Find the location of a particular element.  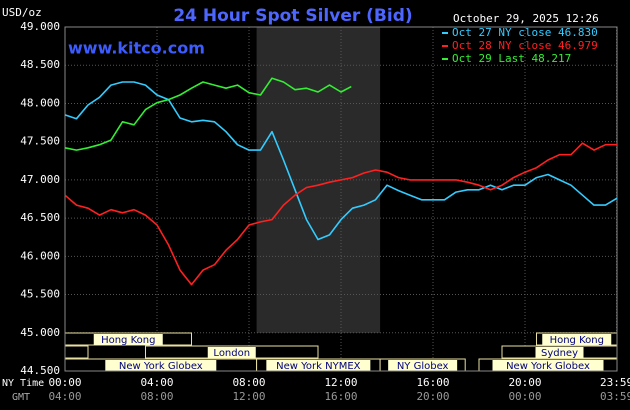

session-label: Sydney is located at coordinates (559, 353).